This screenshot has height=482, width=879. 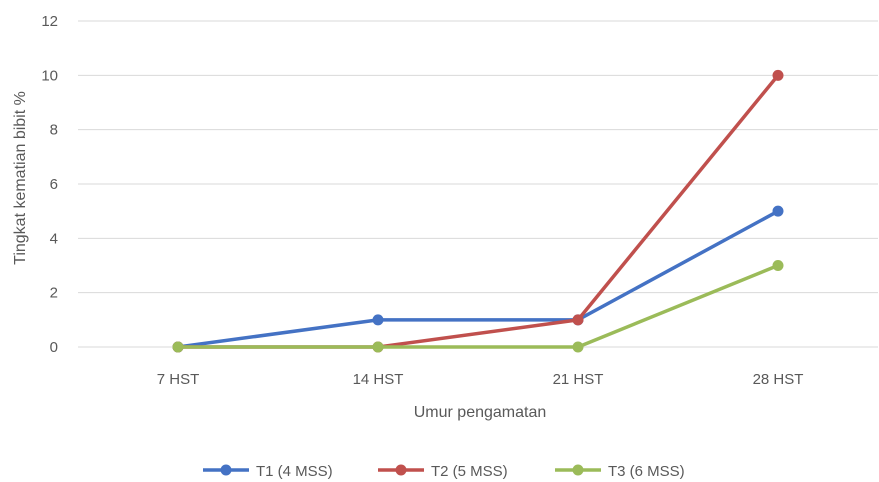 I want to click on y-tick-label: 2, so click(x=54, y=293).